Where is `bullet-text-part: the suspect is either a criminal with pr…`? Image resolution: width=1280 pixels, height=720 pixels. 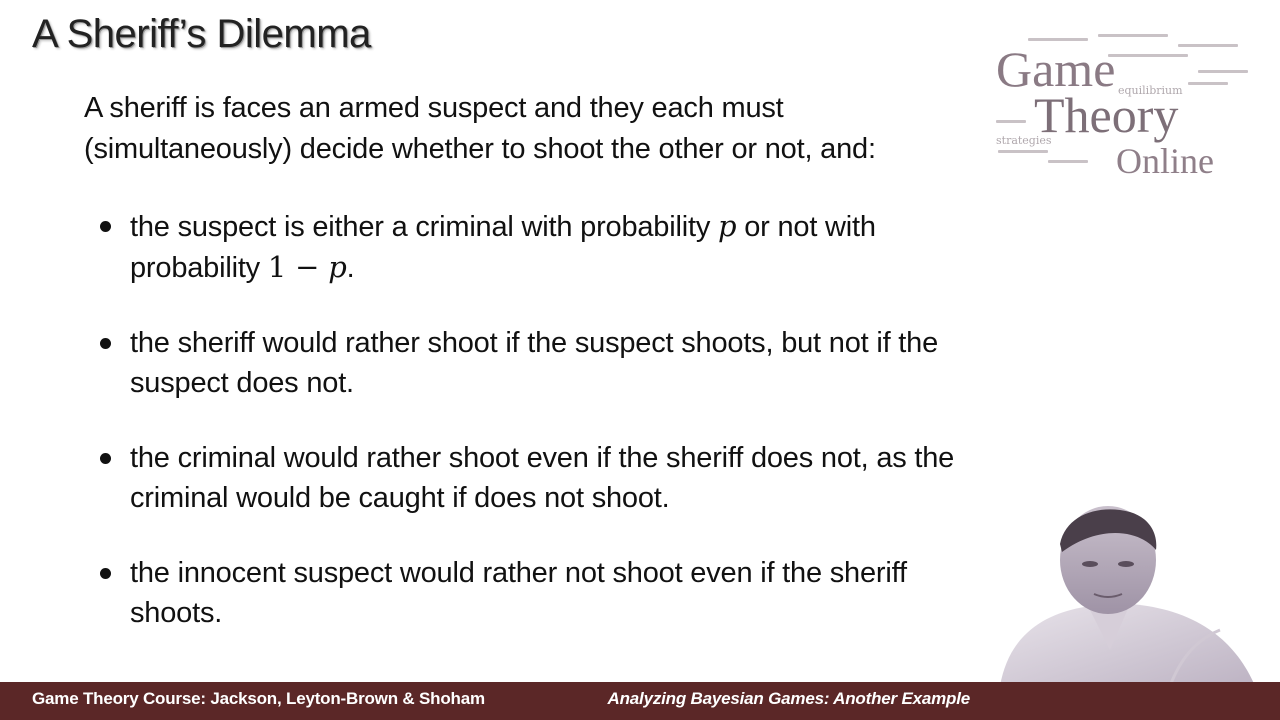 bullet-text-part: the suspect is either a criminal with pr… is located at coordinates (424, 227).